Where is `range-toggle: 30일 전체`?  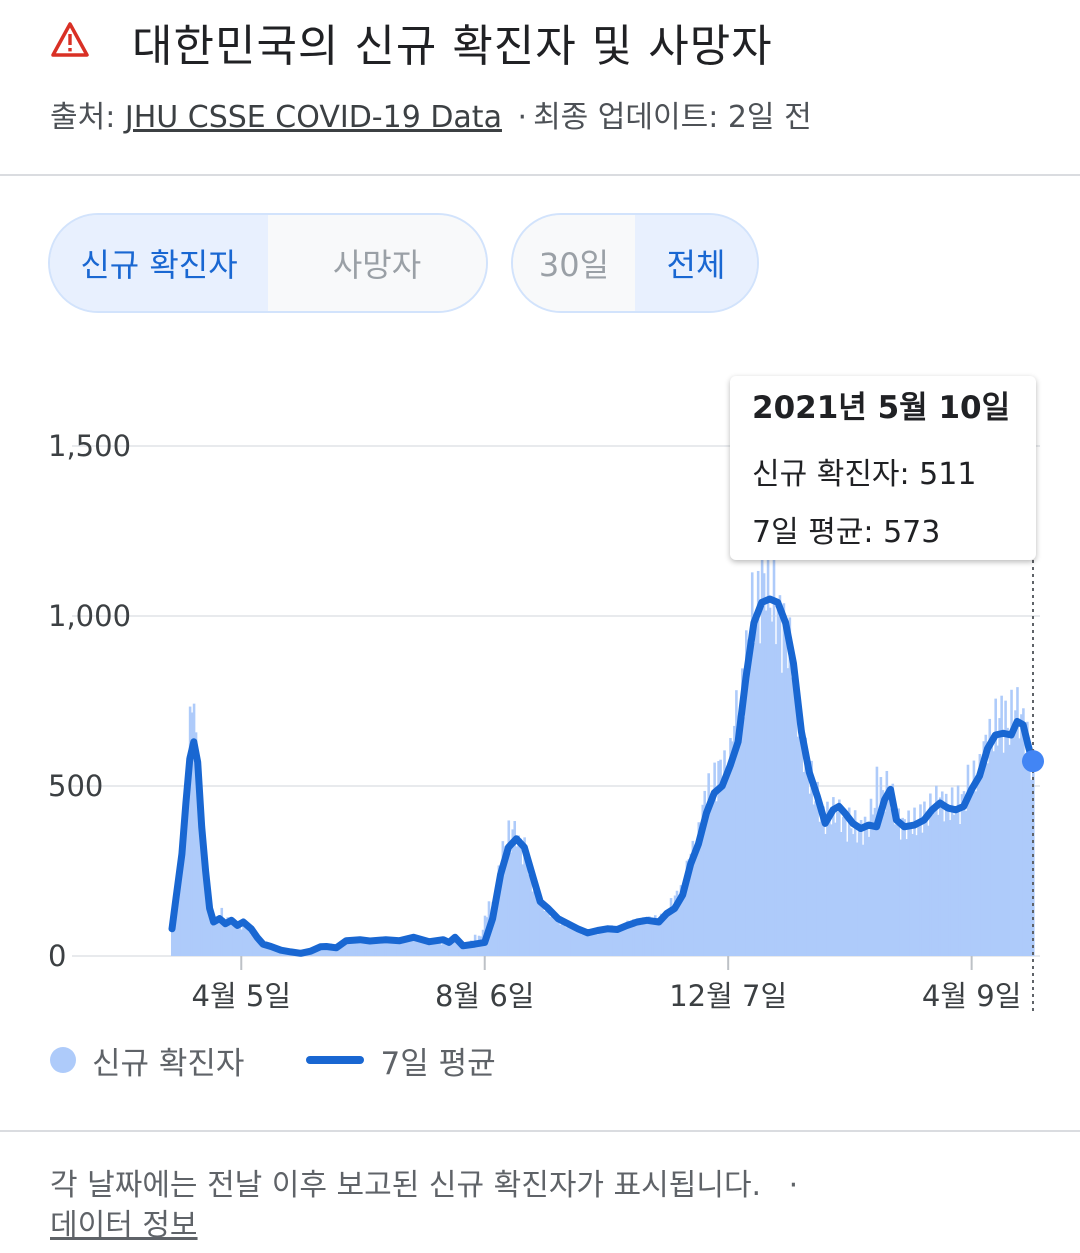 range-toggle: 30일 전체 is located at coordinates (635, 263).